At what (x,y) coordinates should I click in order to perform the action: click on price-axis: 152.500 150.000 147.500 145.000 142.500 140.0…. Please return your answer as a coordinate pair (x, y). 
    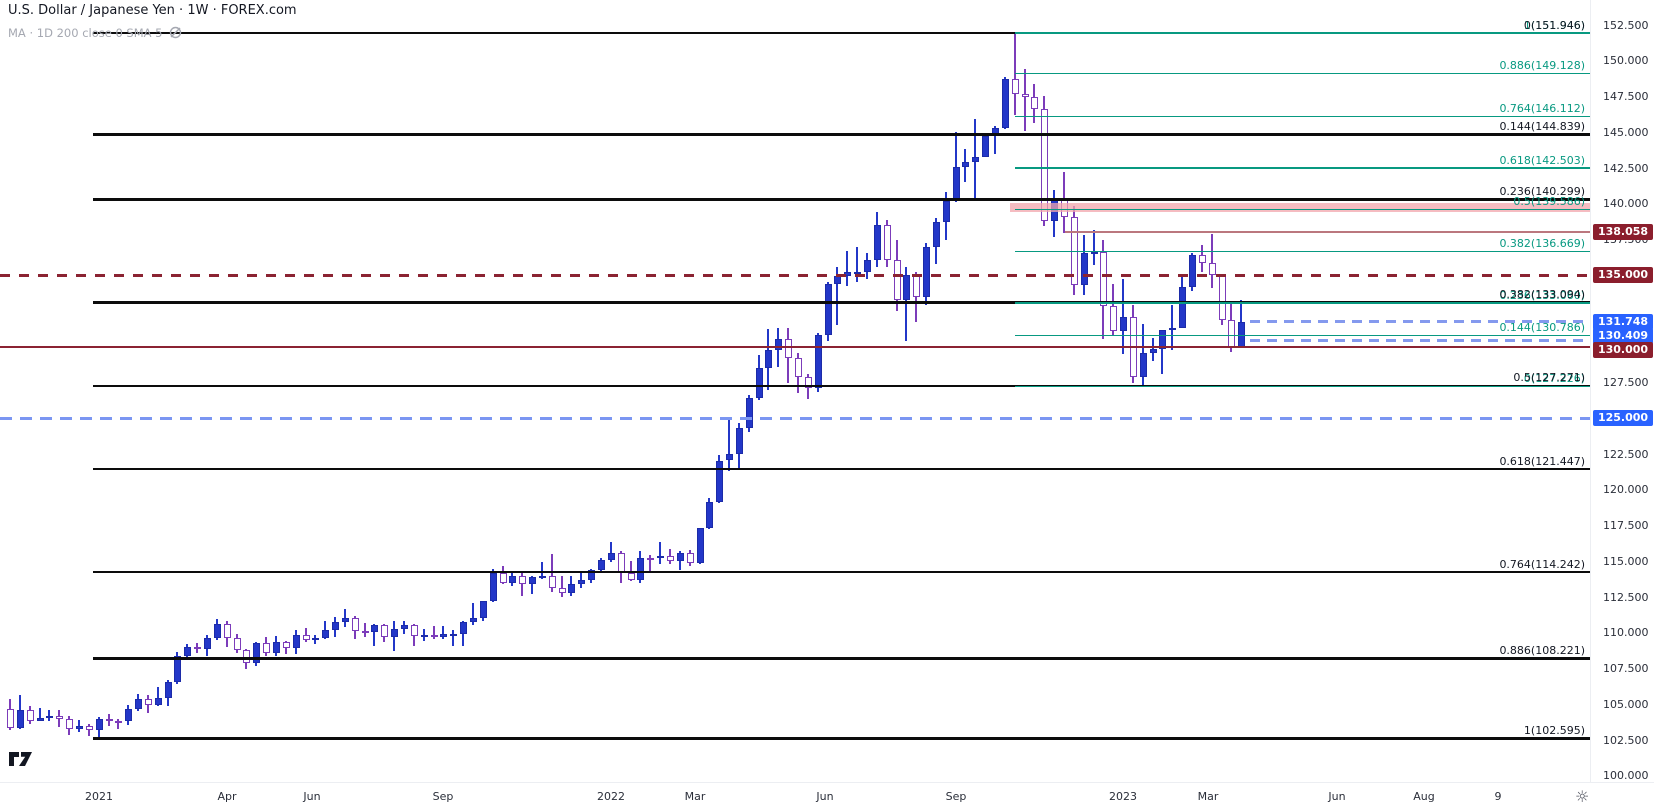
    Looking at the image, I should click on (1622, 391).